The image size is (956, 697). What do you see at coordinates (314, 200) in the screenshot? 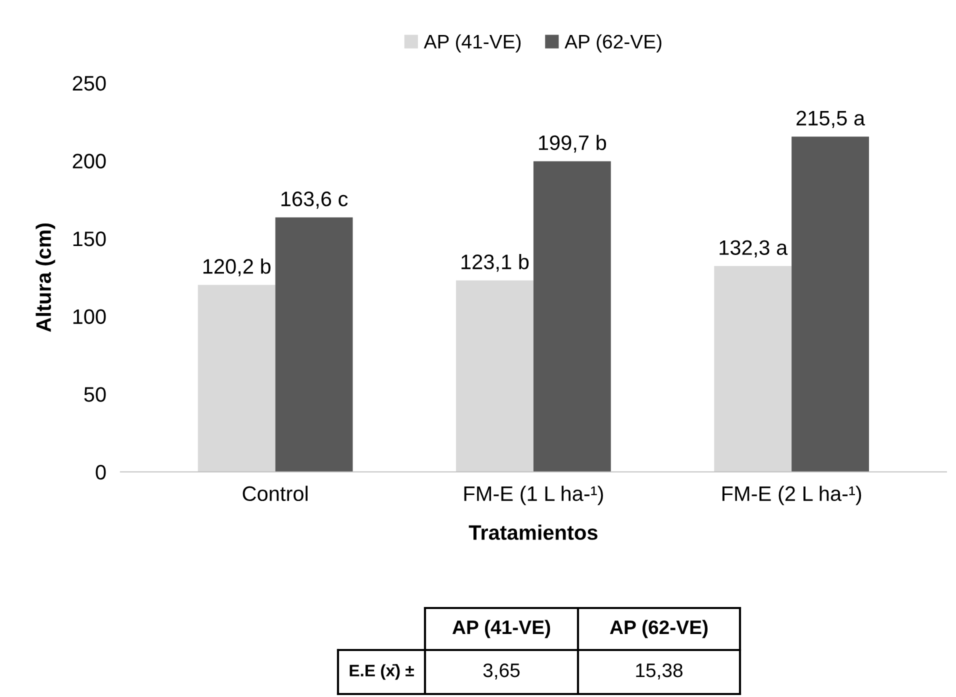
I see `data-label: 163,6 c` at bounding box center [314, 200].